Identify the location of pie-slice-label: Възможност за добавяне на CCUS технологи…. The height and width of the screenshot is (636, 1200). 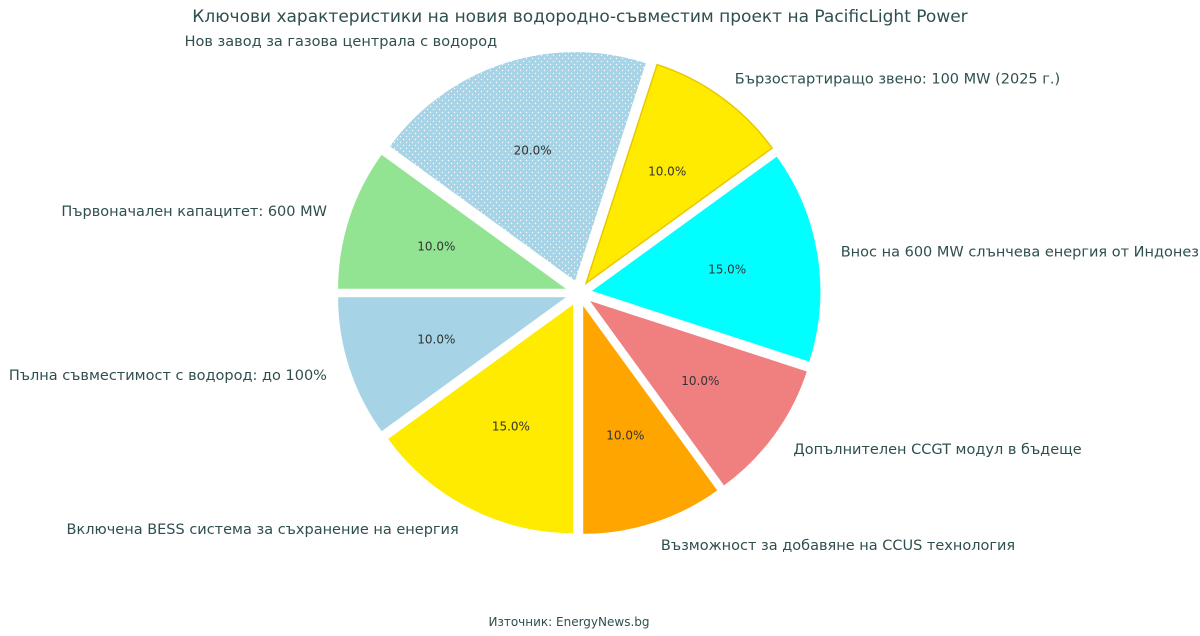
(838, 546).